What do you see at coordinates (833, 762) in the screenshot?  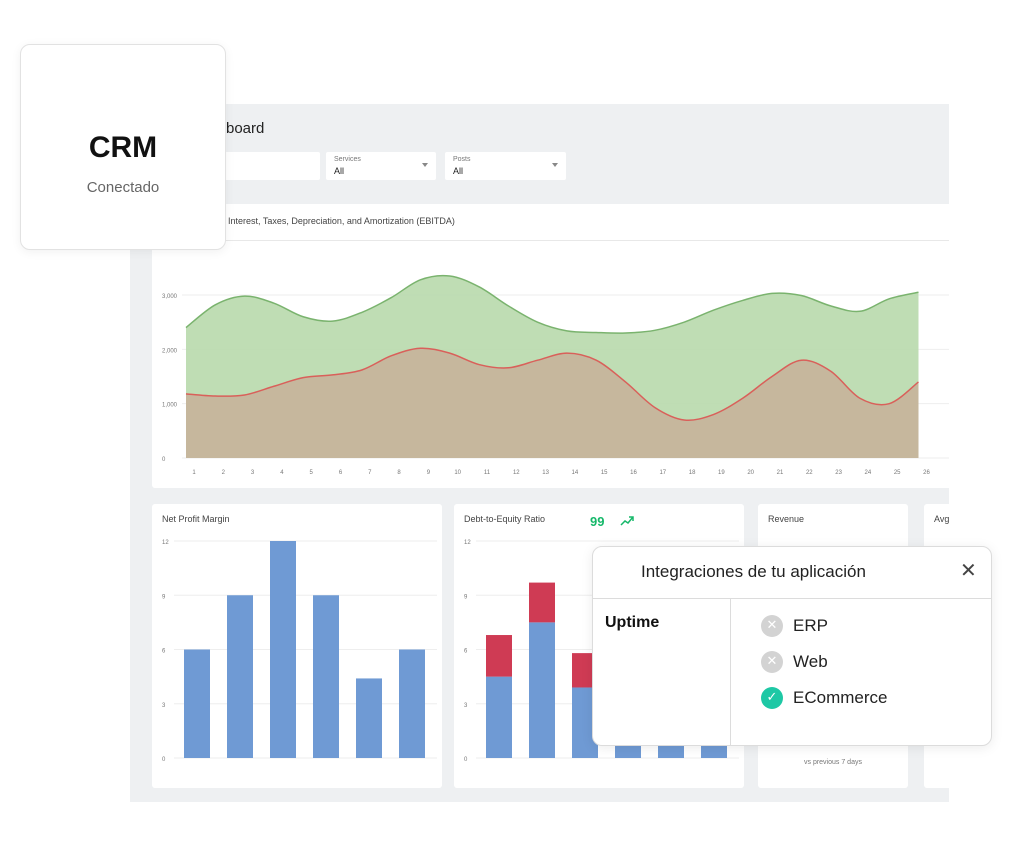 I see `revenue-footer: vs previous 7 days` at bounding box center [833, 762].